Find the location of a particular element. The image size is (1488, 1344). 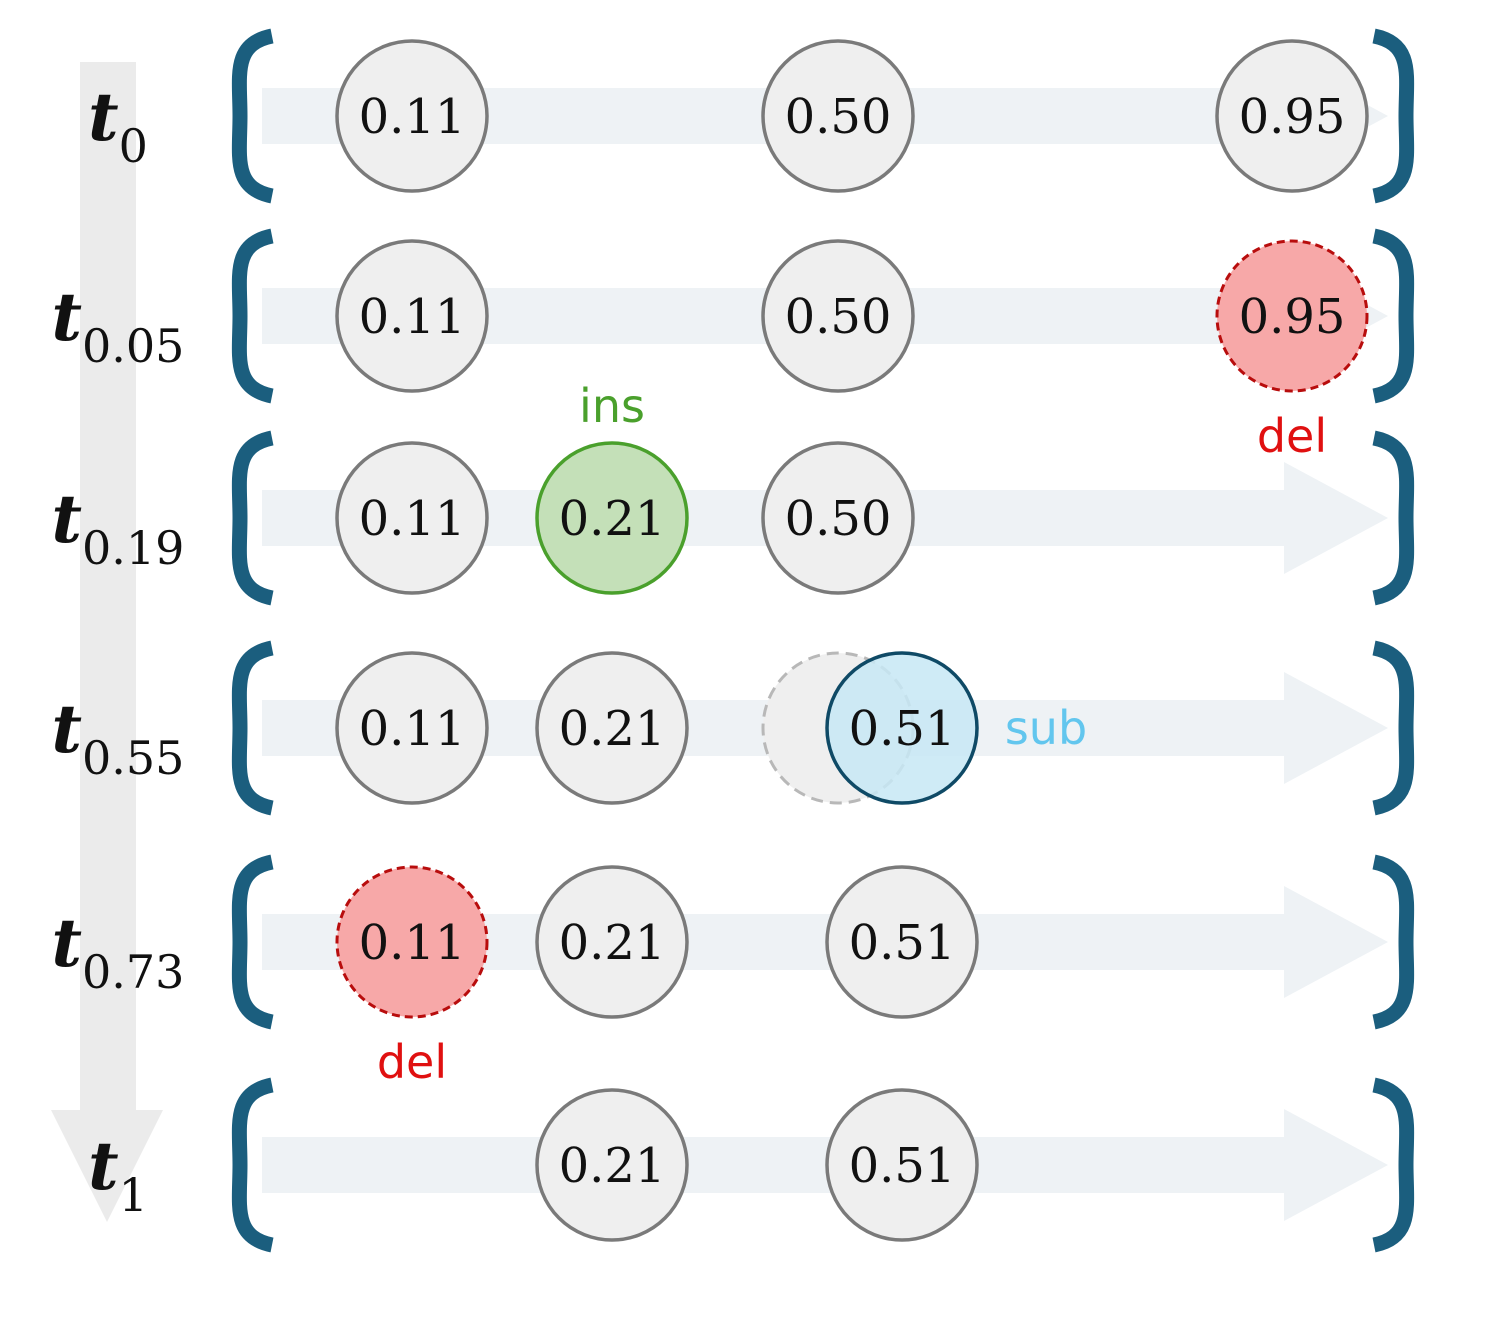

time-label: t0.19 is located at coordinates (118, 527).